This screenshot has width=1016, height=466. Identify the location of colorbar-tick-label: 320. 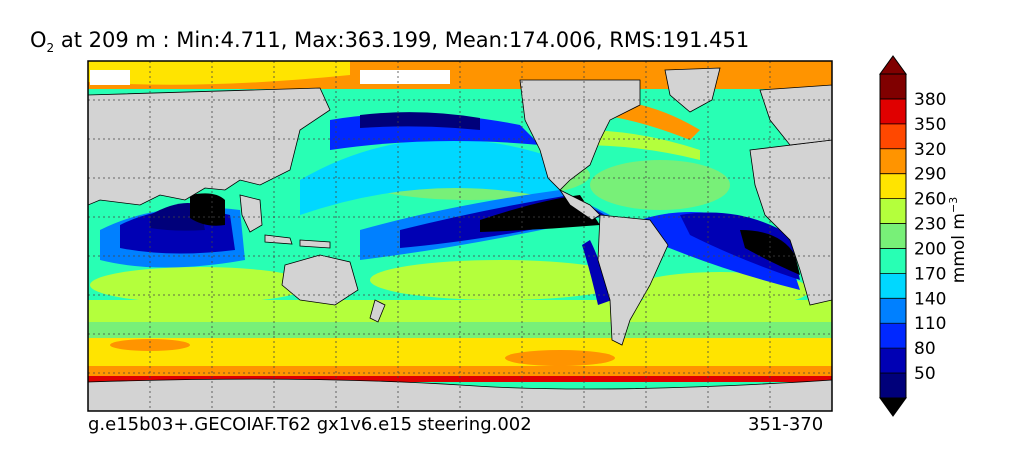
(930, 150).